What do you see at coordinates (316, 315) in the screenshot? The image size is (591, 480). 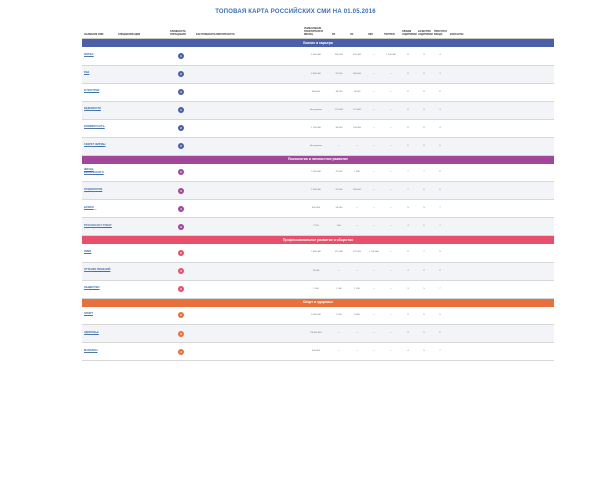 I see `metric-cell-visitors: 9 000 000` at bounding box center [316, 315].